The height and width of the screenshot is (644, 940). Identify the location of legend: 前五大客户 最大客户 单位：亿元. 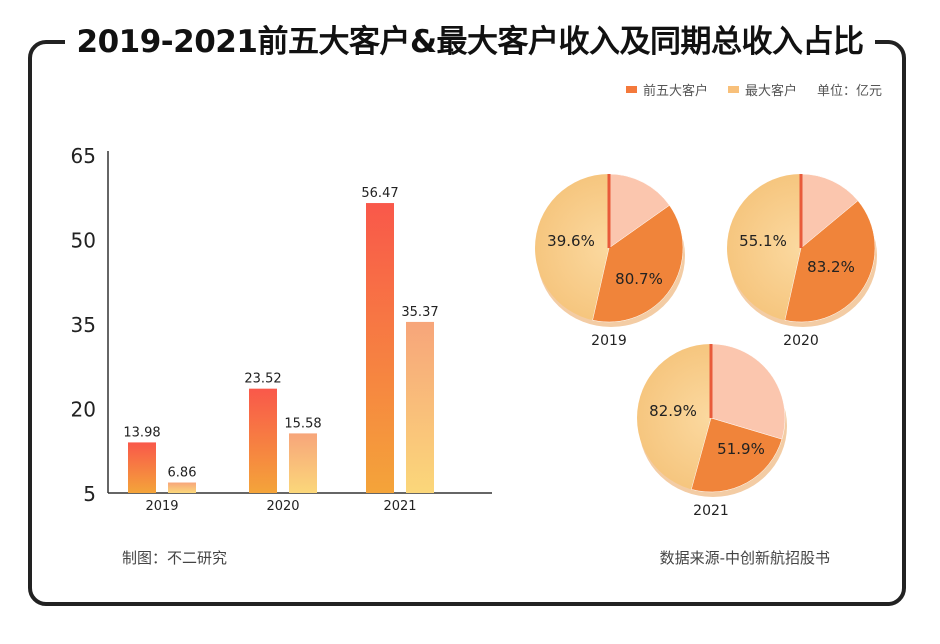
(753, 89).